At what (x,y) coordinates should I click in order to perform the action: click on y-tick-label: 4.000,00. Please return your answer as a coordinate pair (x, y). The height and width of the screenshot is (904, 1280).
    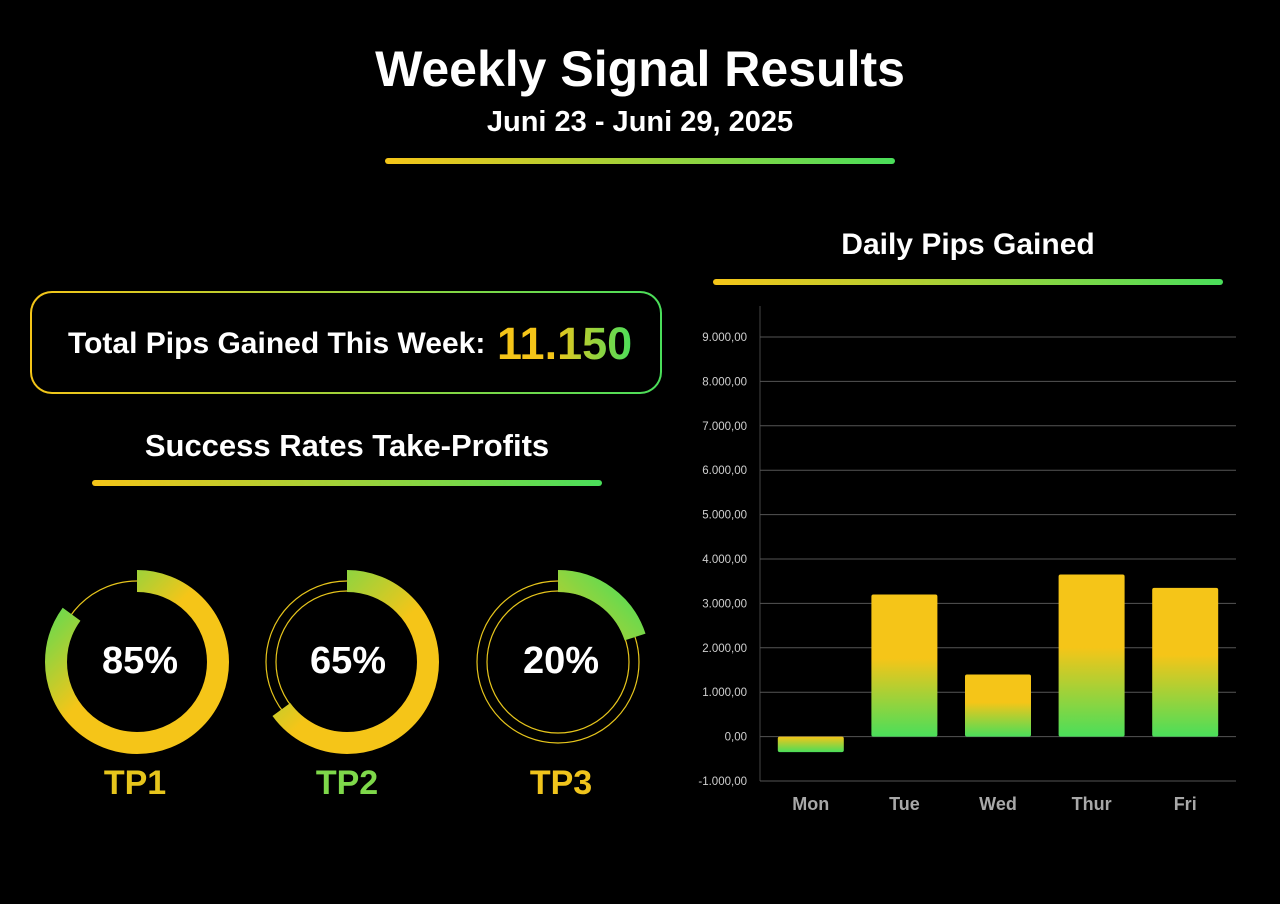
    Looking at the image, I should click on (724, 560).